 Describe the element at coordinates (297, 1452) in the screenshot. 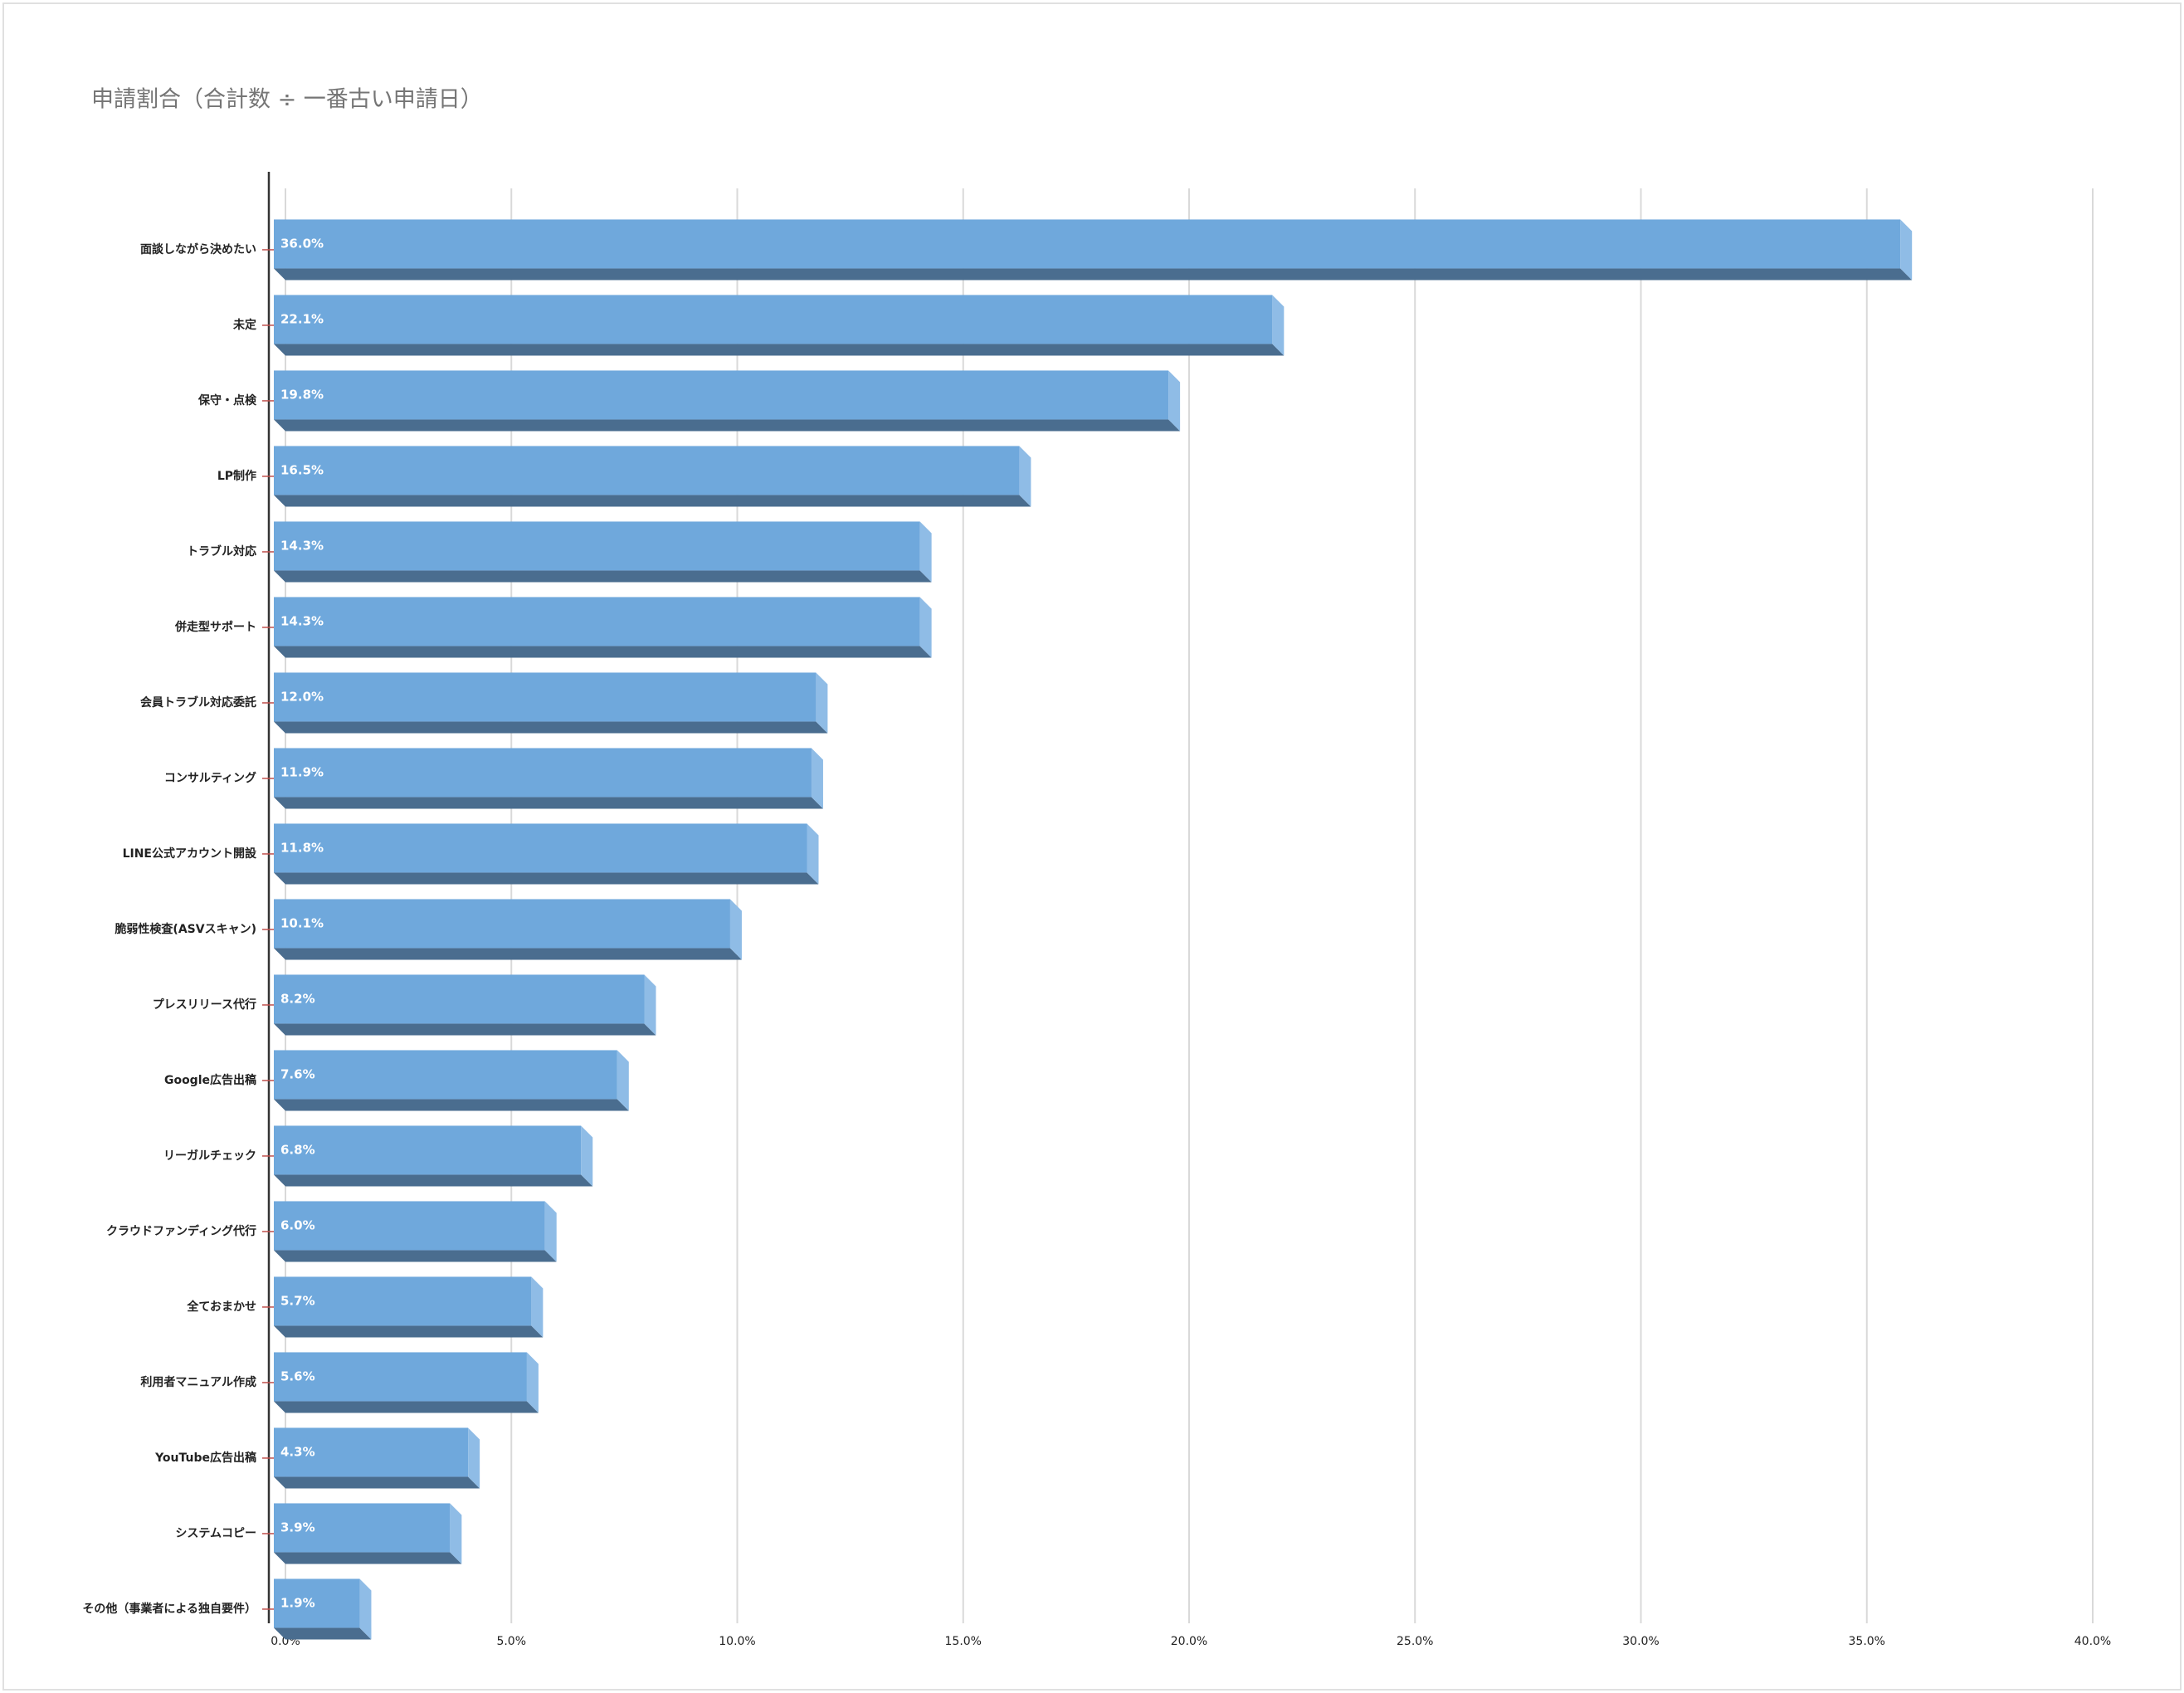

I see `data-label: 4.3%` at that location.